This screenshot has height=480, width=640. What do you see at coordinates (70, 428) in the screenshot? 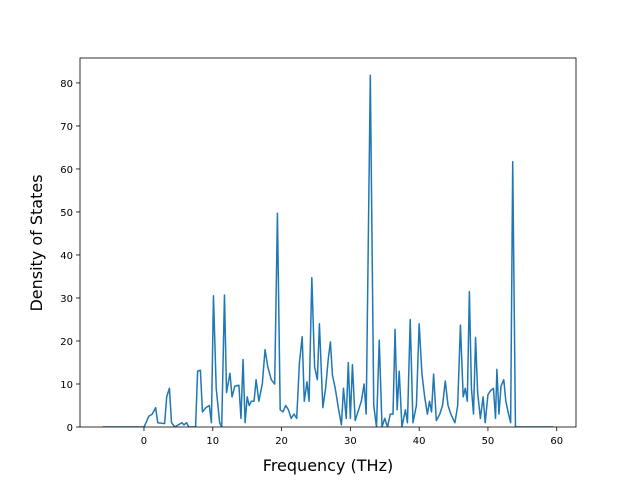
I see `y-tick-label: 0` at bounding box center [70, 428].